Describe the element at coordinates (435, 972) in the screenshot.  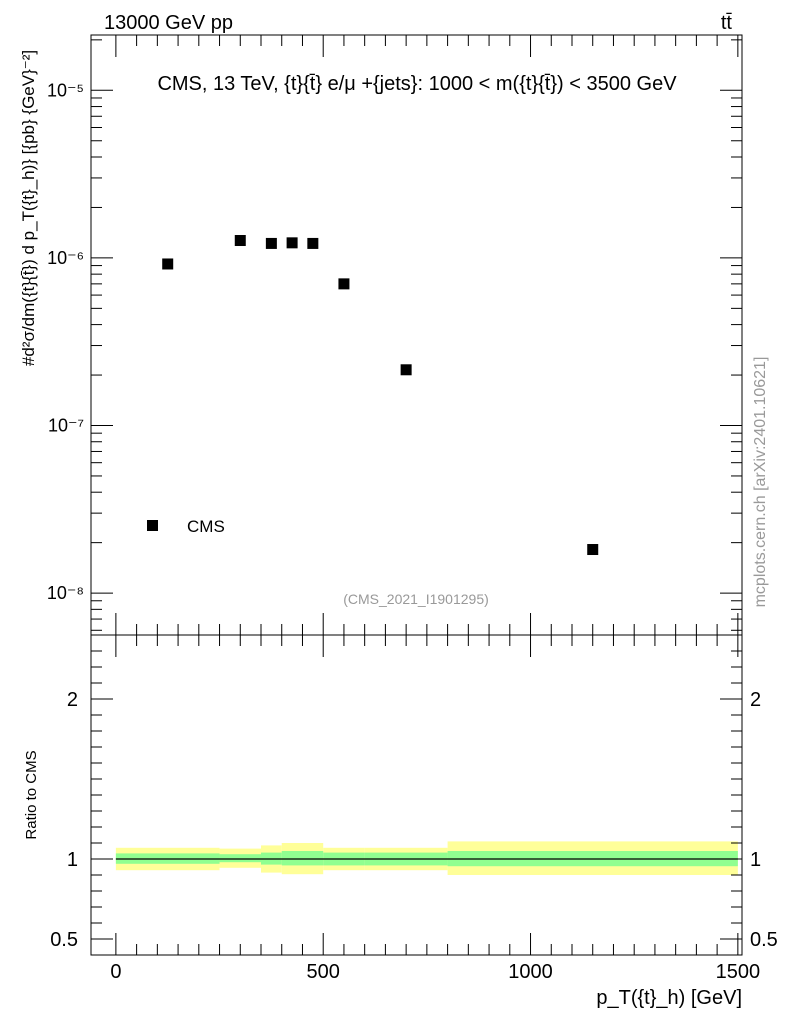
I see `x-tick-labels: 0 500 1000 1500` at that location.